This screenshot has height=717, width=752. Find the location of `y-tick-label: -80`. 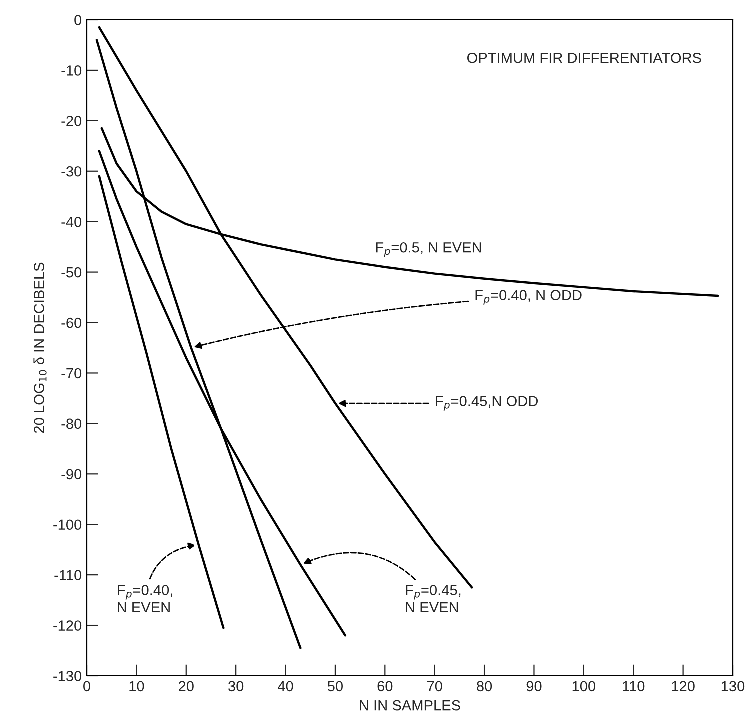

y-tick-label: -80 is located at coordinates (72, 424).